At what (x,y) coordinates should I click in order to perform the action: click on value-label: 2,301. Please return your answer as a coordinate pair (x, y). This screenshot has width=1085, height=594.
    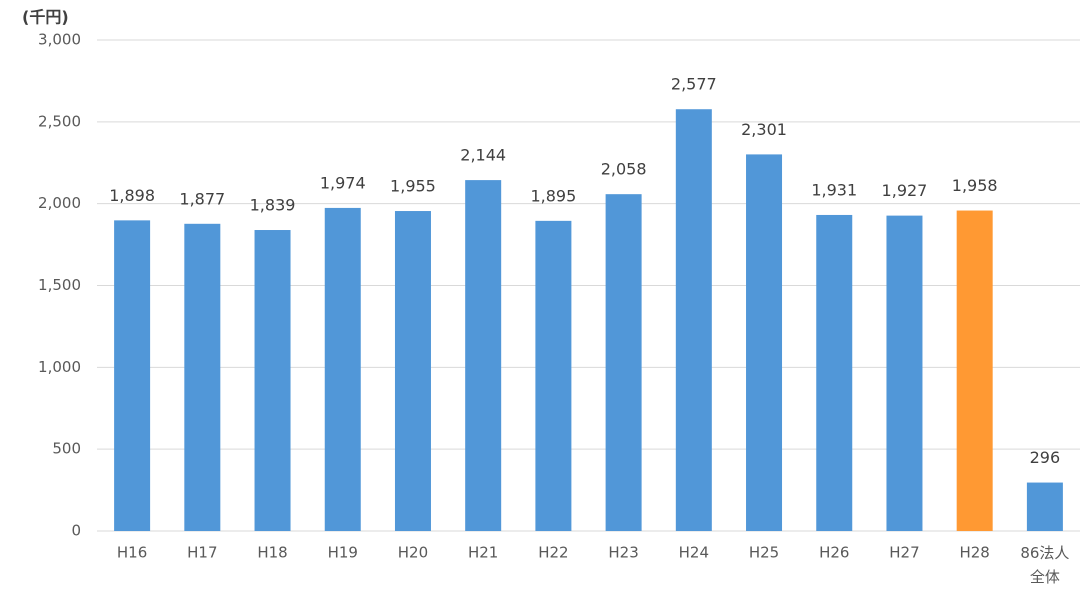
    Looking at the image, I should click on (764, 129).